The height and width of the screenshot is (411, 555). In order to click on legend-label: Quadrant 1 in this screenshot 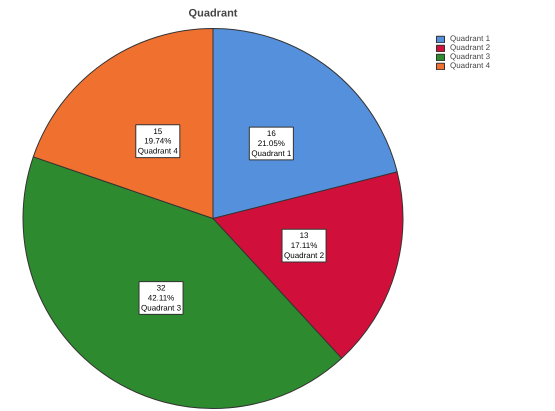, I will do `click(470, 38)`.